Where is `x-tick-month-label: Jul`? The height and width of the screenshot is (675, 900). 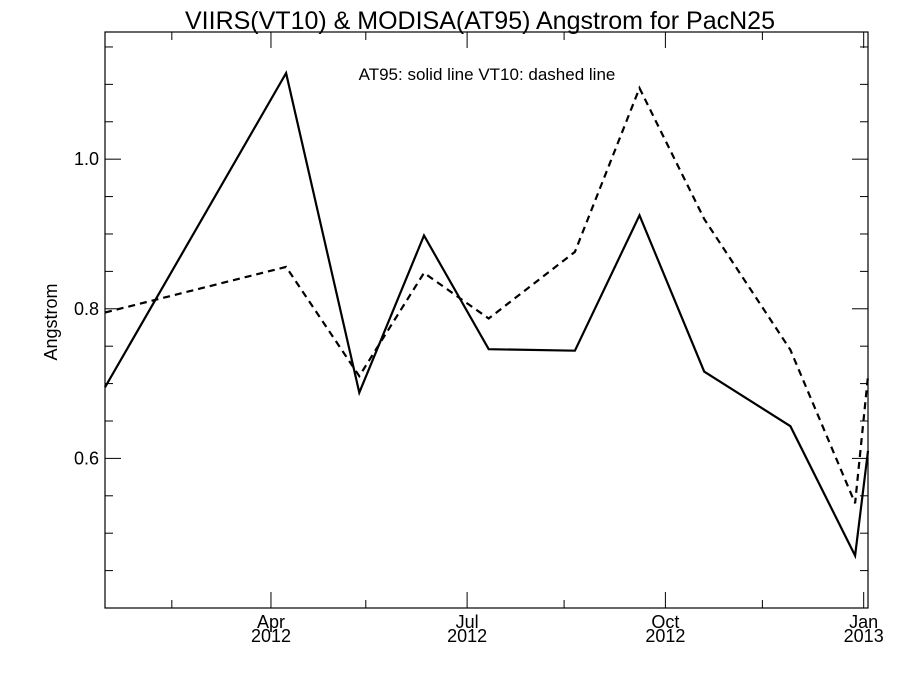
x-tick-month-label: Jul is located at coordinates (467, 622).